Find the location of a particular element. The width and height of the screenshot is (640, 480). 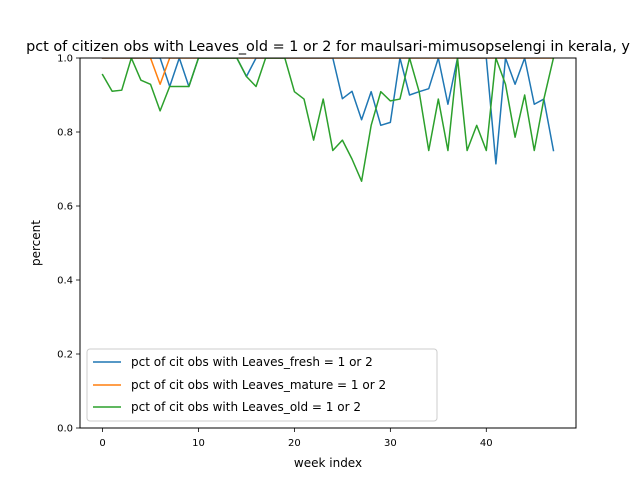

legend-box is located at coordinates (262, 385).